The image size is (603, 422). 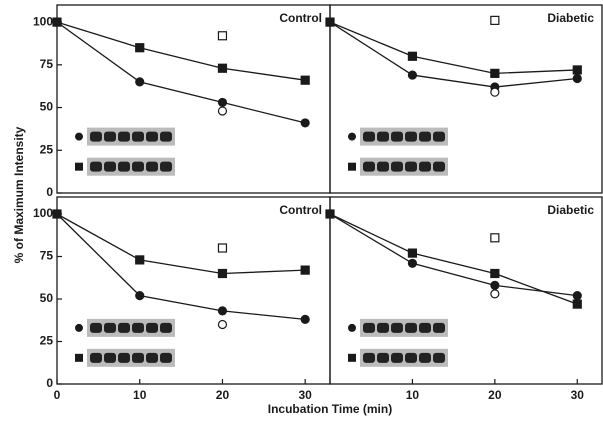 What do you see at coordinates (19, 194) in the screenshot?
I see `y-axis-label: % of Maximum Intensity` at bounding box center [19, 194].